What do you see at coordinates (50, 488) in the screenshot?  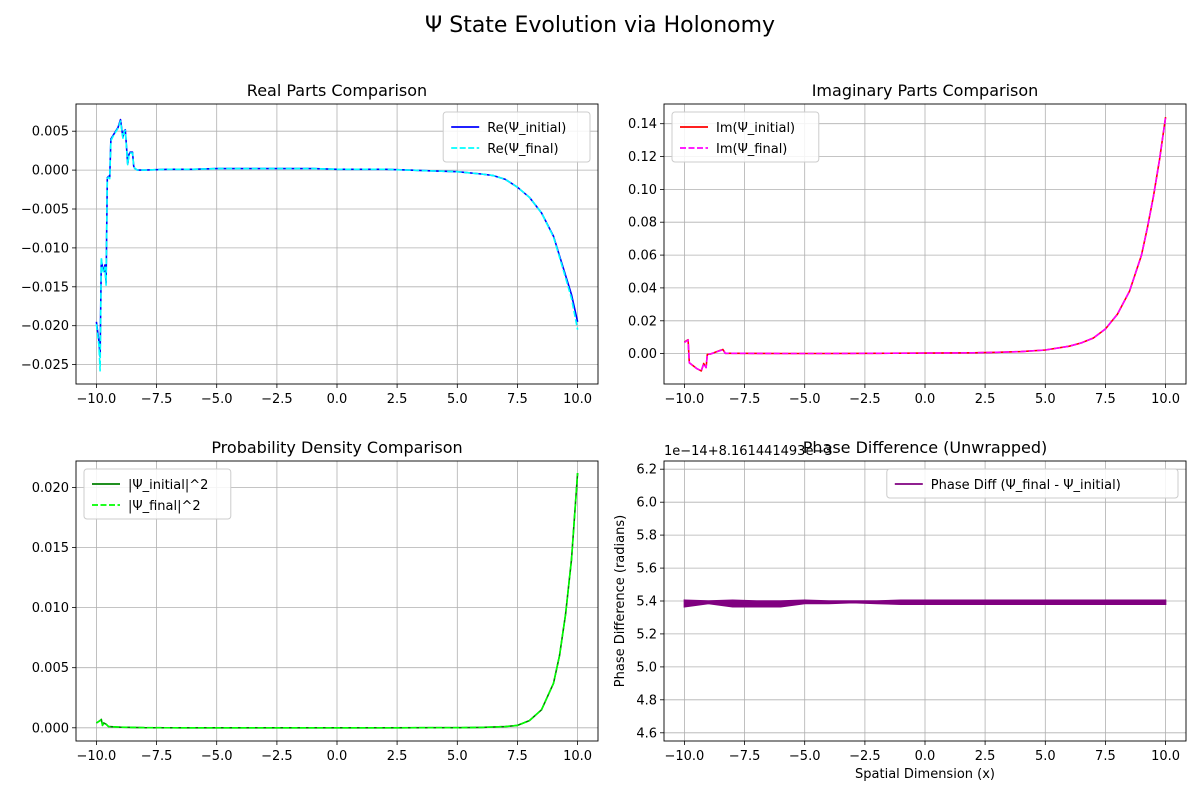 I see `y-tick-label: 0.020` at bounding box center [50, 488].